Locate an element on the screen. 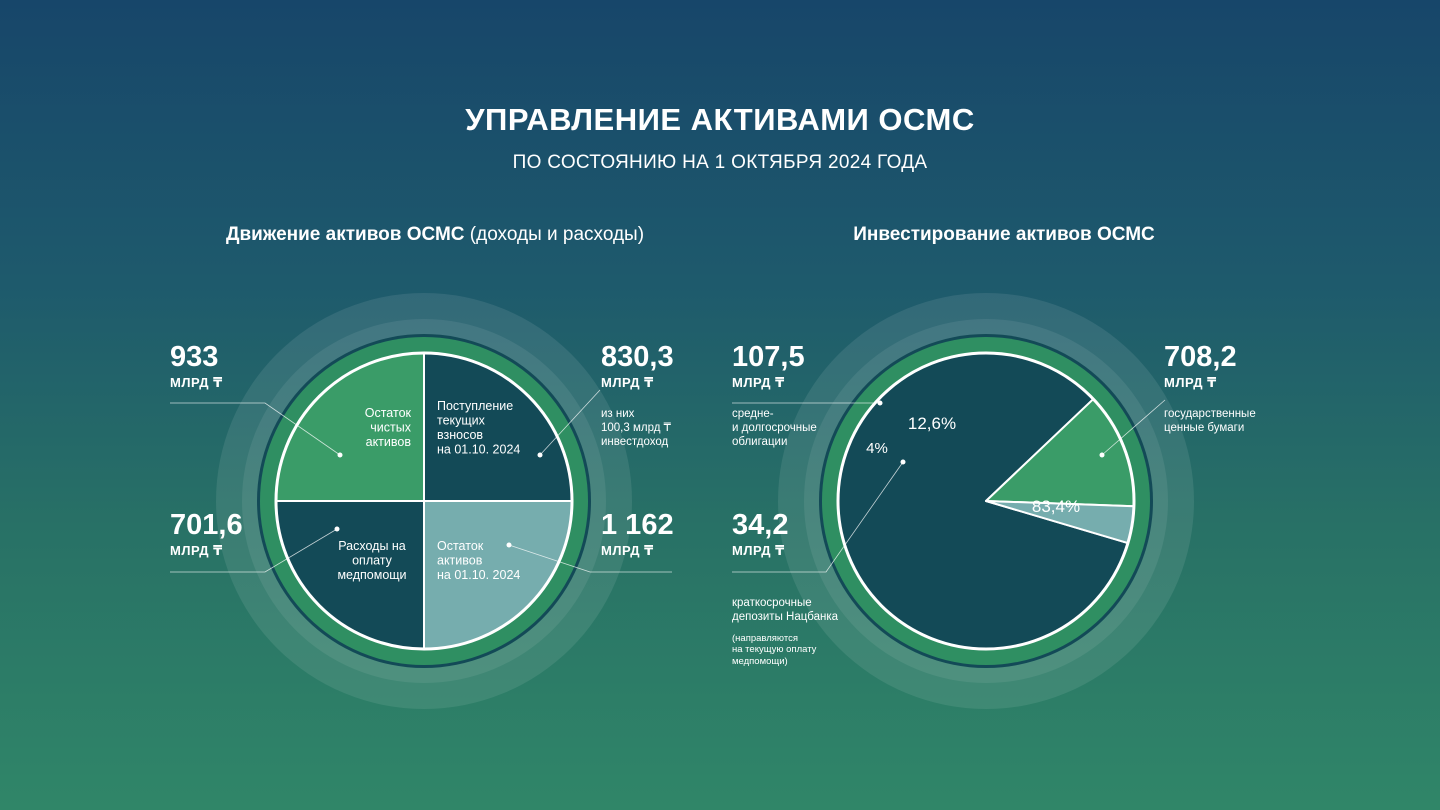 The height and width of the screenshot is (810, 1440). right-section-title-bold: Инвестирование активов ОСМС is located at coordinates (1004, 234).